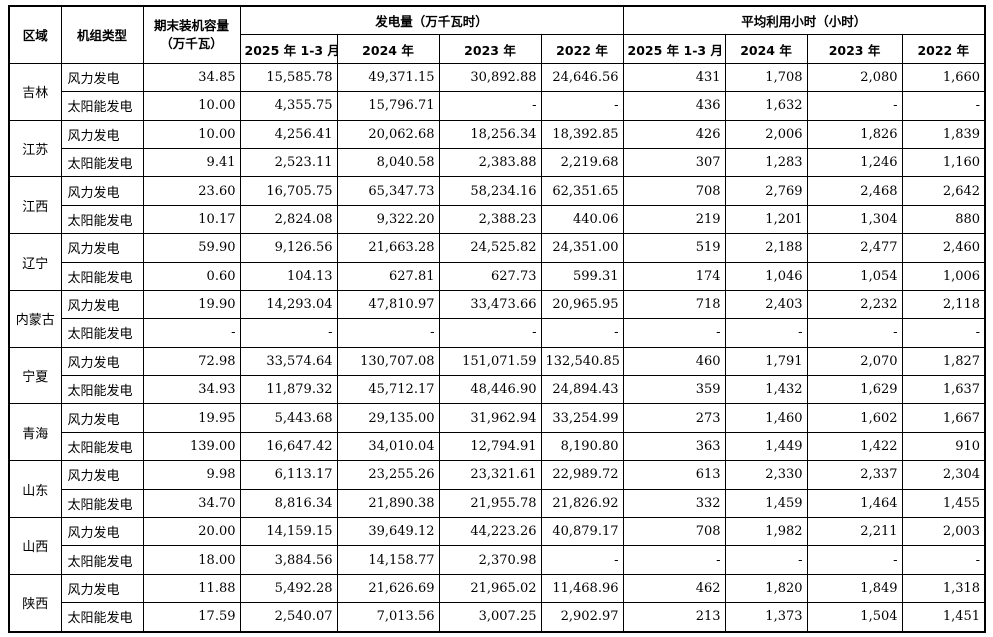 The width and height of the screenshot is (993, 637). What do you see at coordinates (288, 588) in the screenshot?
I see `generation-cell: 5,492.28` at bounding box center [288, 588].